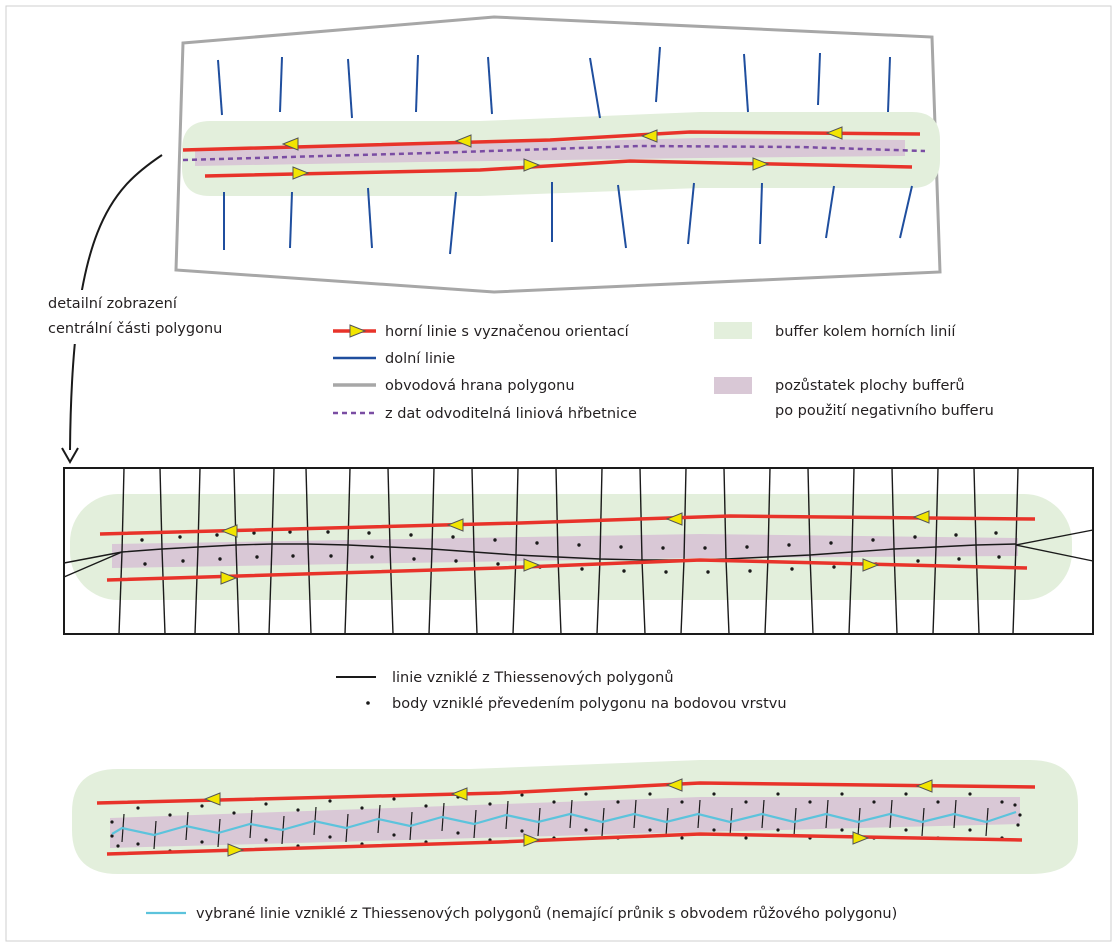 The width and height of the screenshot is (1117, 947). I want to click on legend-remnant-label-2: po použití negativního bufferu, so click(884, 411).